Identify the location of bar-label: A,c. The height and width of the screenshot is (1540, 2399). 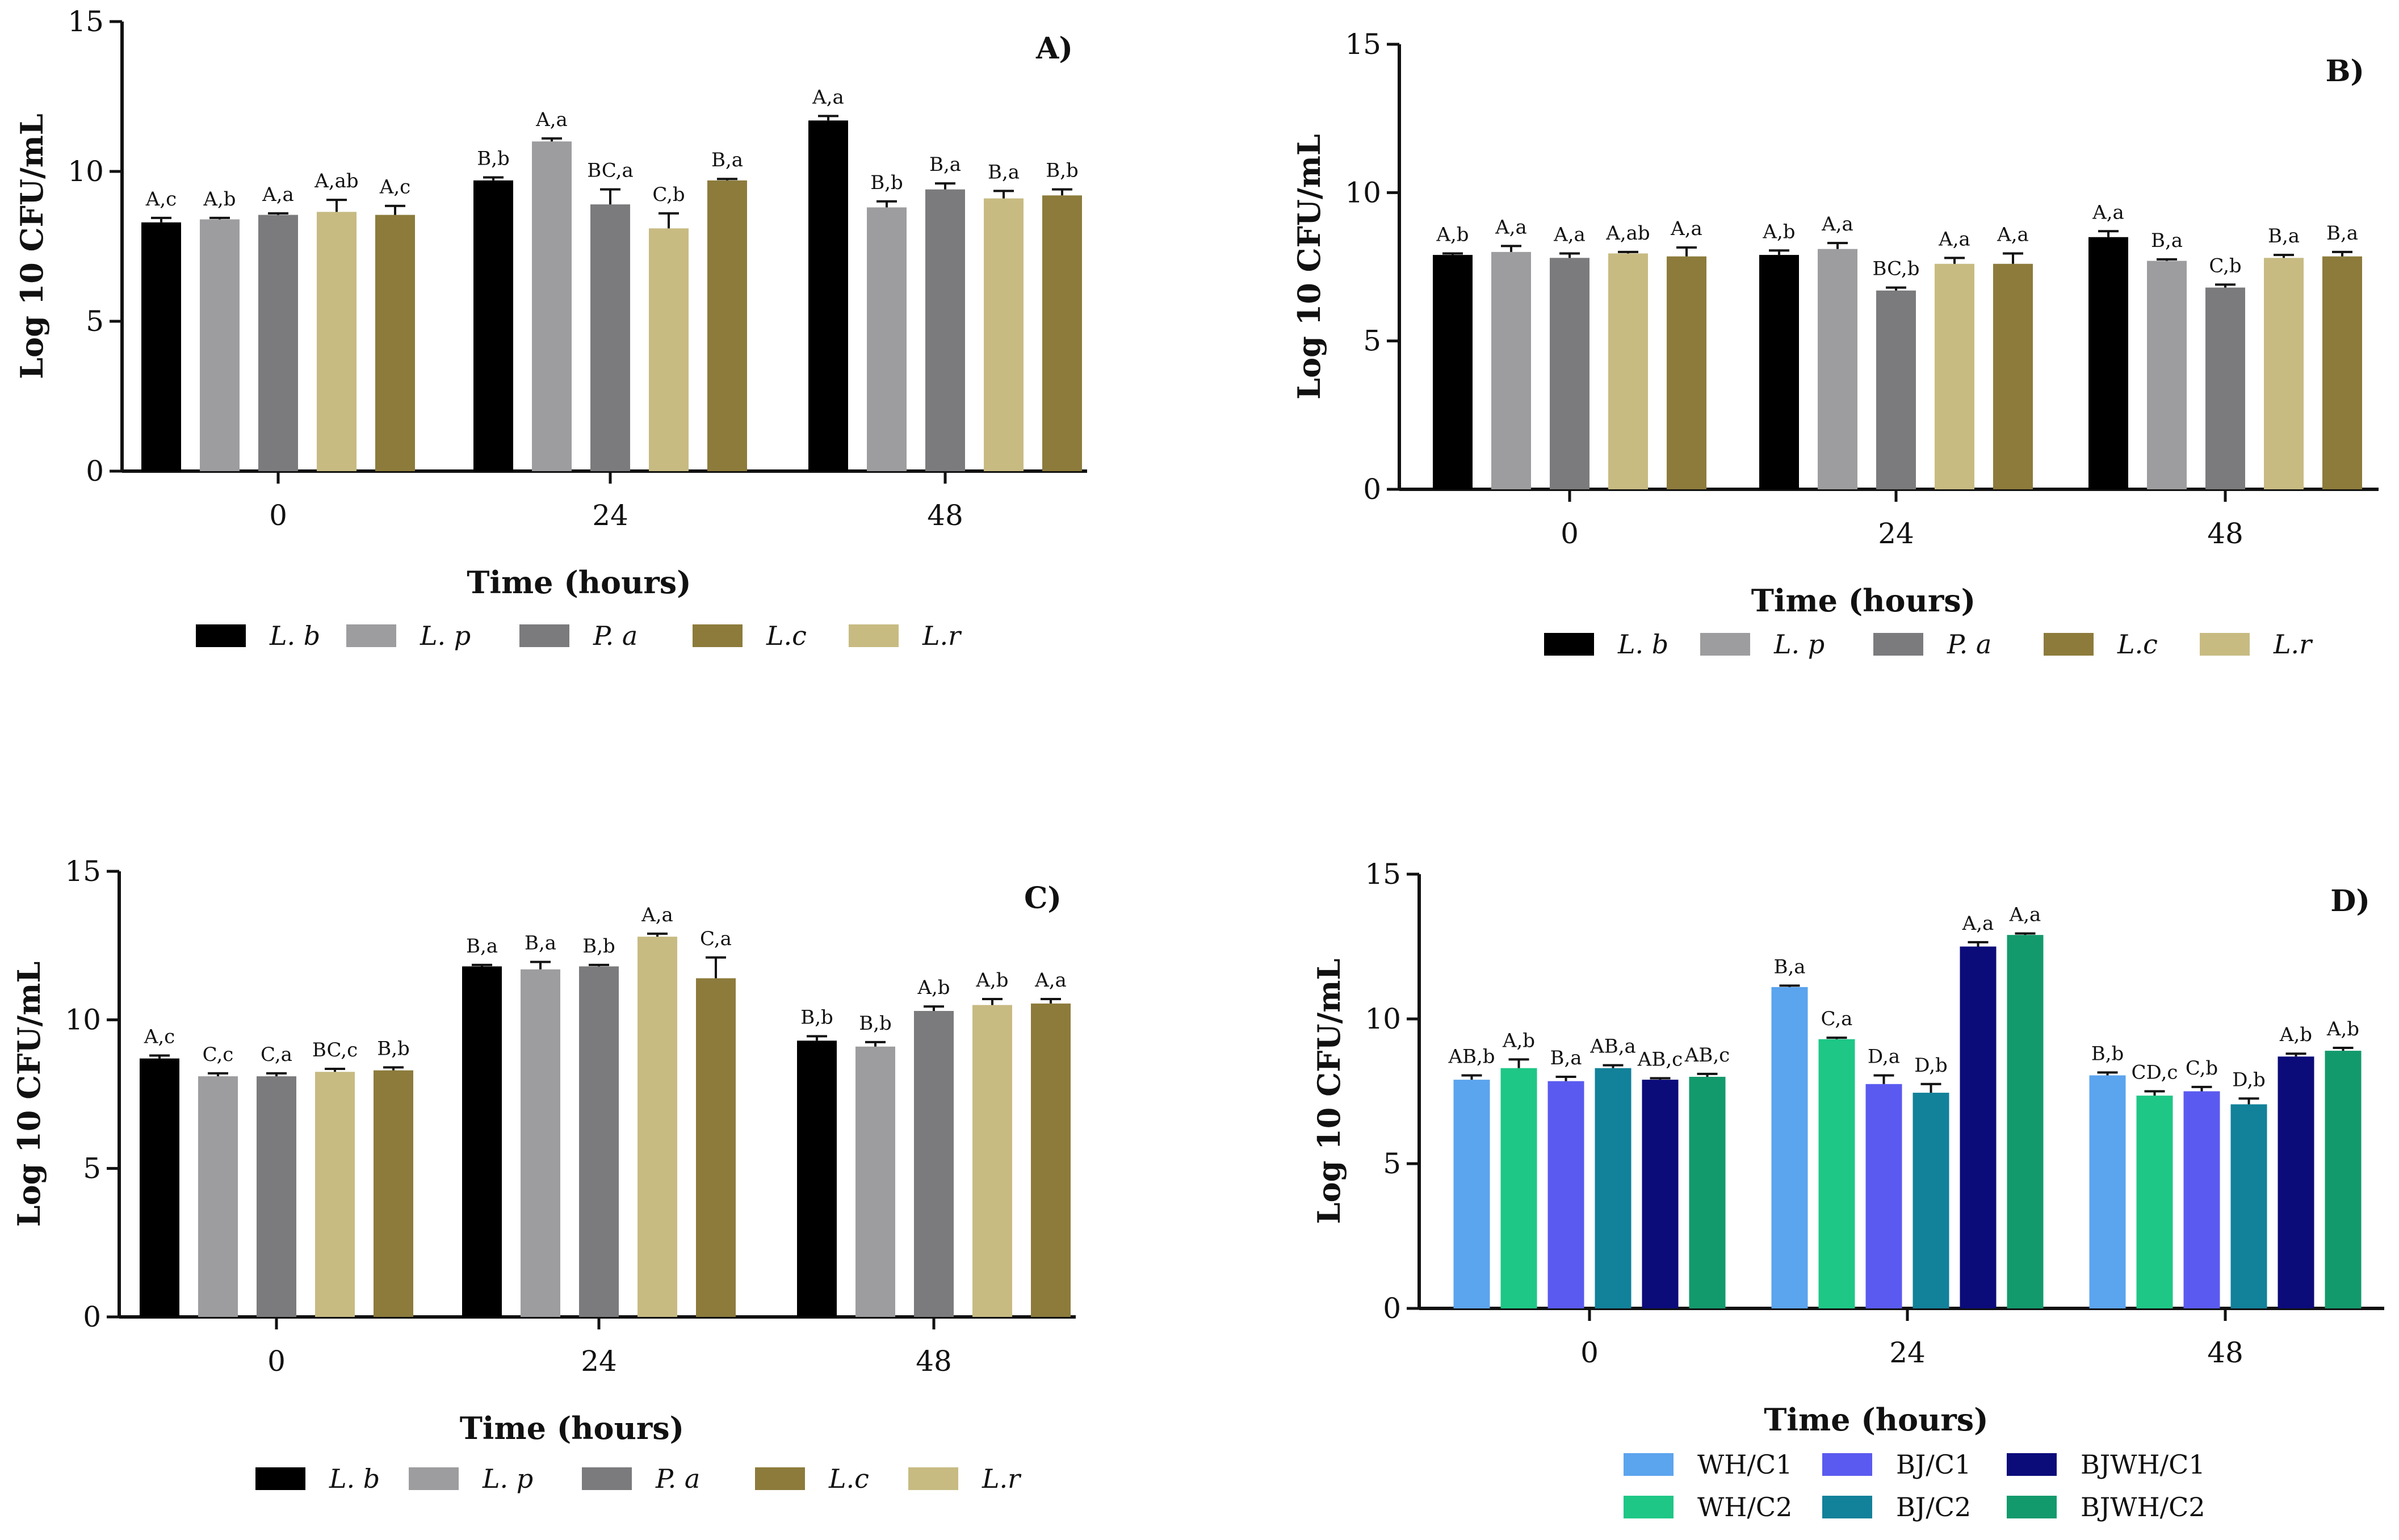
(159, 1036).